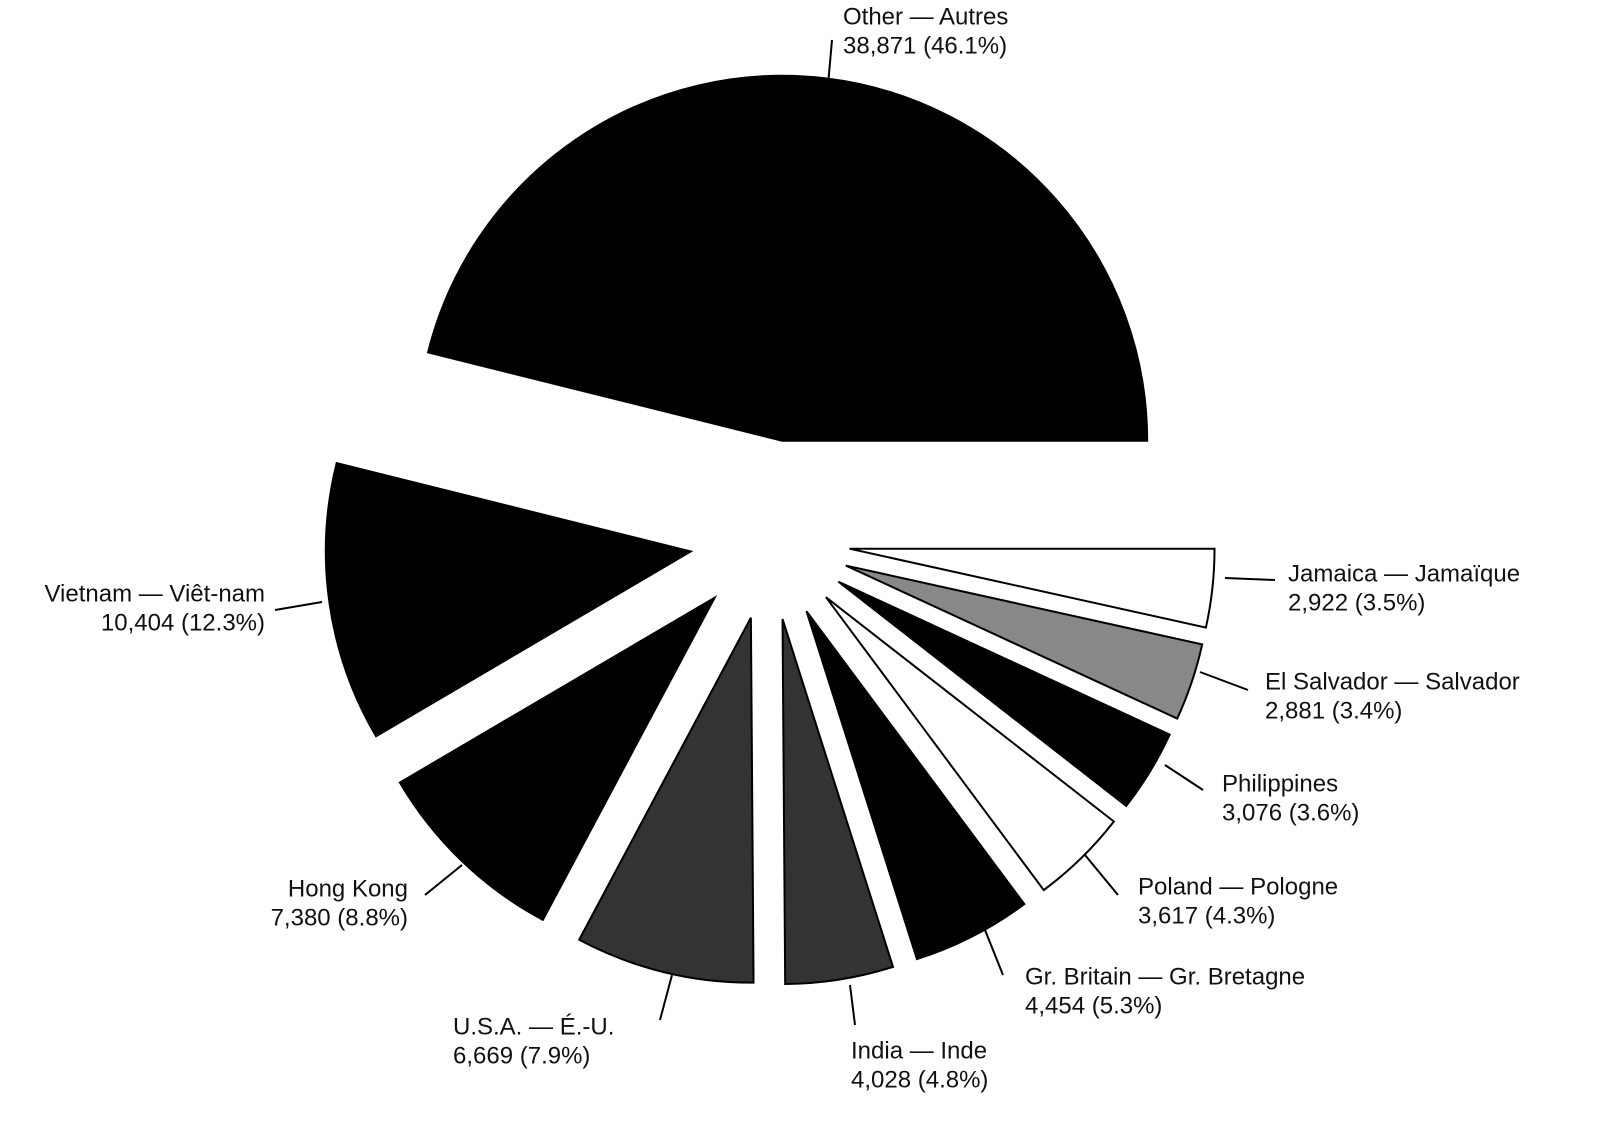 This screenshot has height=1122, width=1606. I want to click on value-label: 4,454 (5.3%), so click(1093, 1005).